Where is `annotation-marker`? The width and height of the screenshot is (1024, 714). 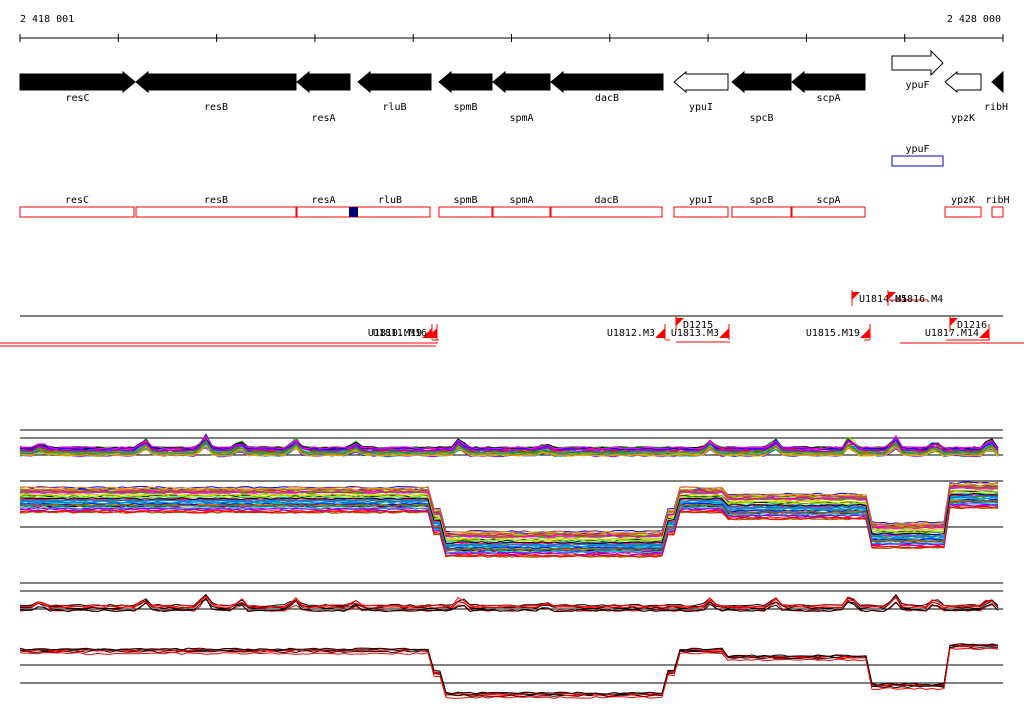 annotation-marker is located at coordinates (353, 212).